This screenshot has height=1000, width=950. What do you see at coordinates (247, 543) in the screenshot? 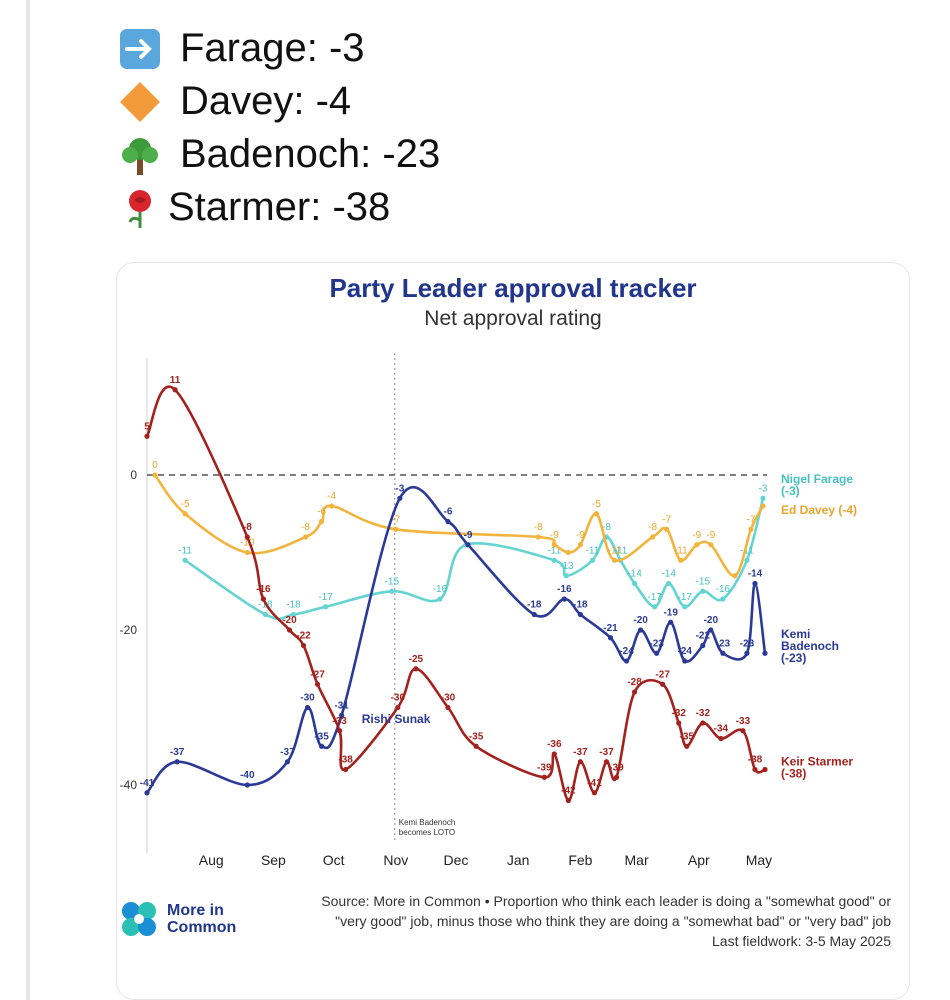
I see `data-label: -10` at bounding box center [247, 543].